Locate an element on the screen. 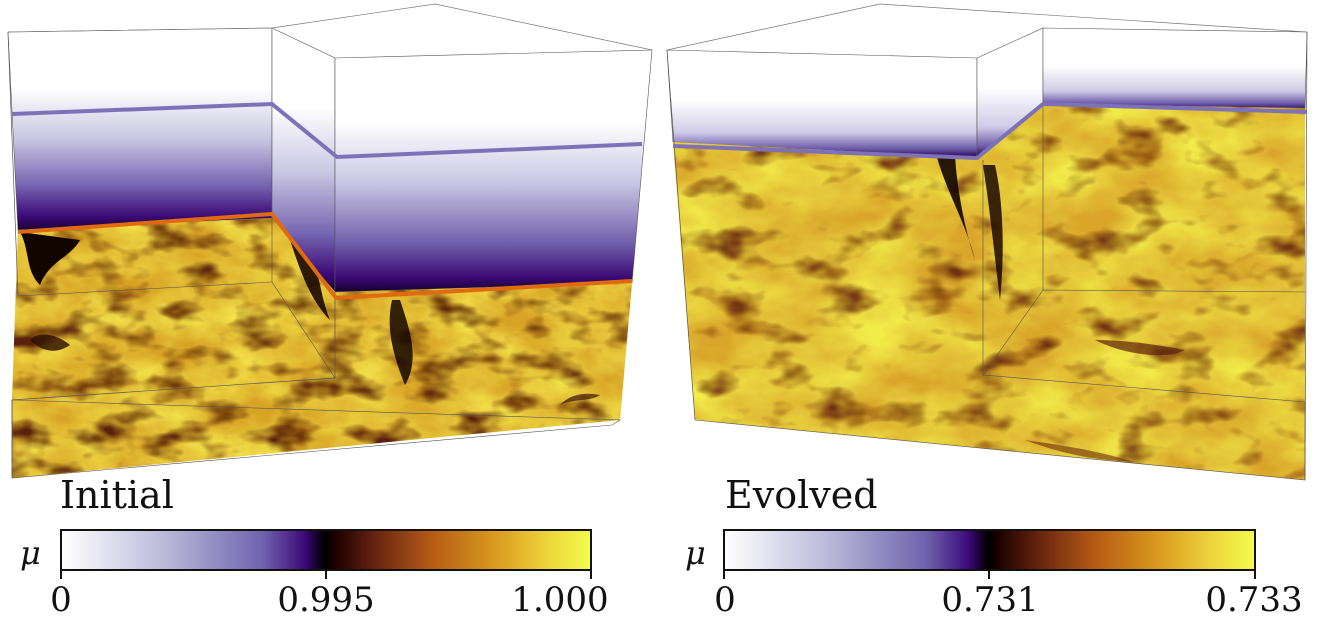 The image size is (1330, 626). colorbar-tick-label: 1.000 is located at coordinates (560, 600).